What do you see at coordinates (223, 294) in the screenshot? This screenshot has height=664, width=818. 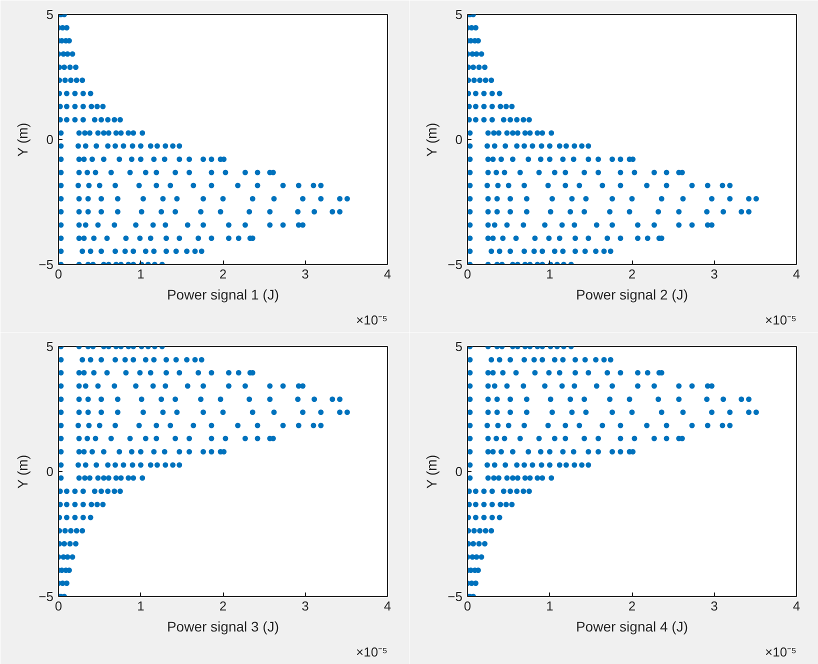 I see `x-axis-title: Power signal 1 (J)` at bounding box center [223, 294].